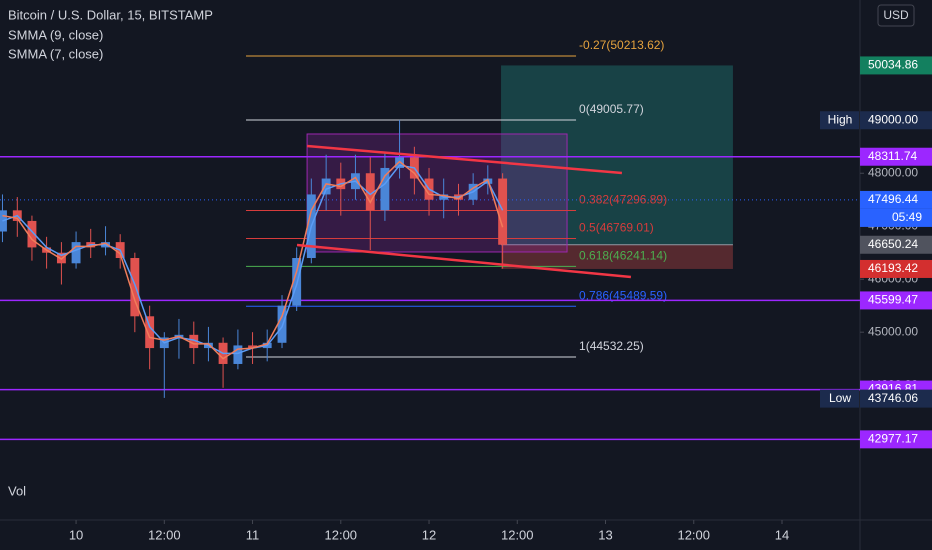  I want to click on x-tick-label: 11, so click(253, 534).